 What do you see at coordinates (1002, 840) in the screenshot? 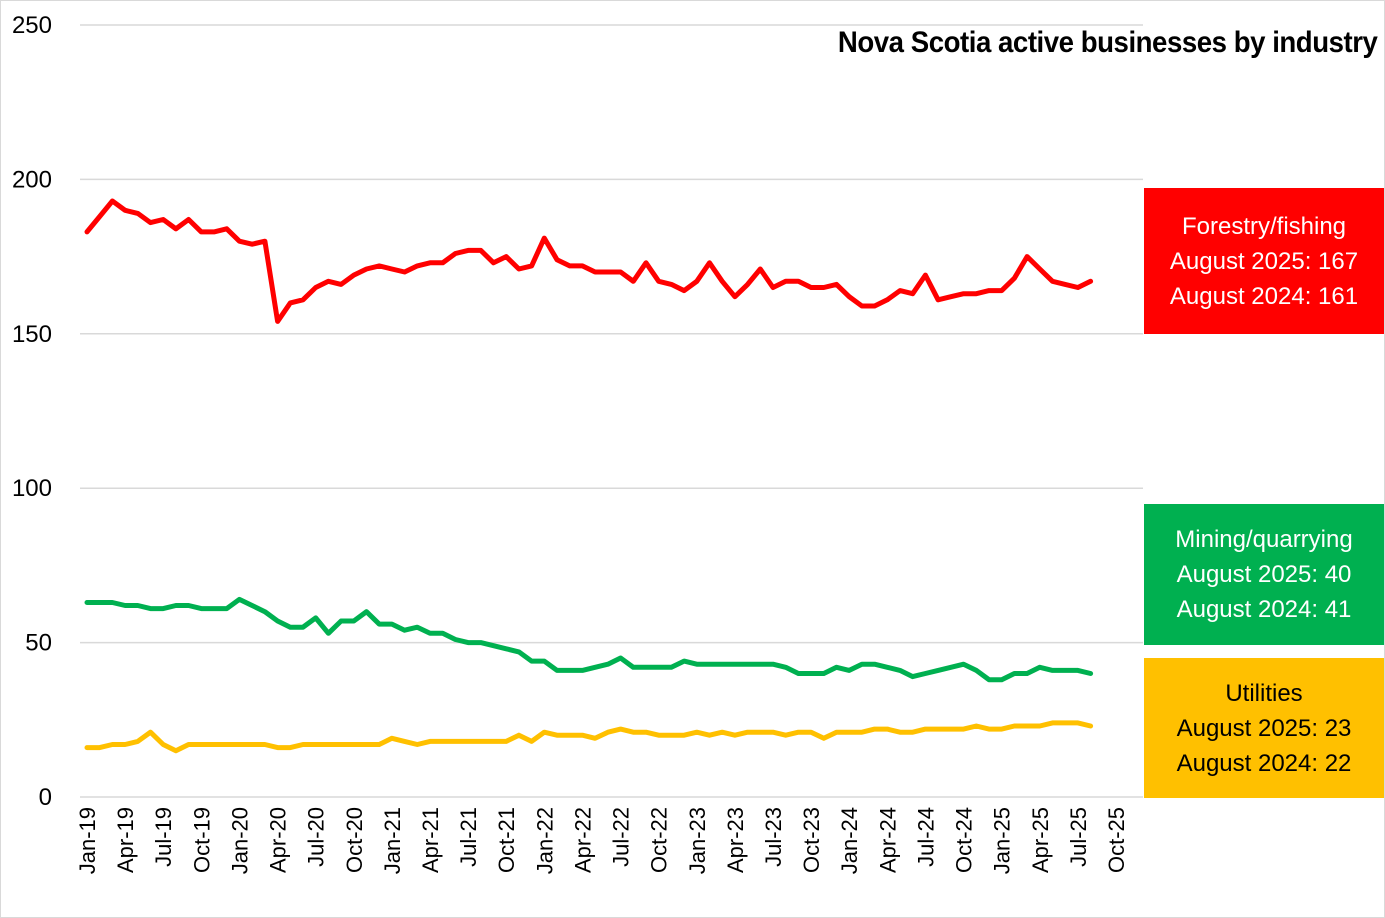
I see `x-tick-label: Jan-25` at bounding box center [1002, 840].